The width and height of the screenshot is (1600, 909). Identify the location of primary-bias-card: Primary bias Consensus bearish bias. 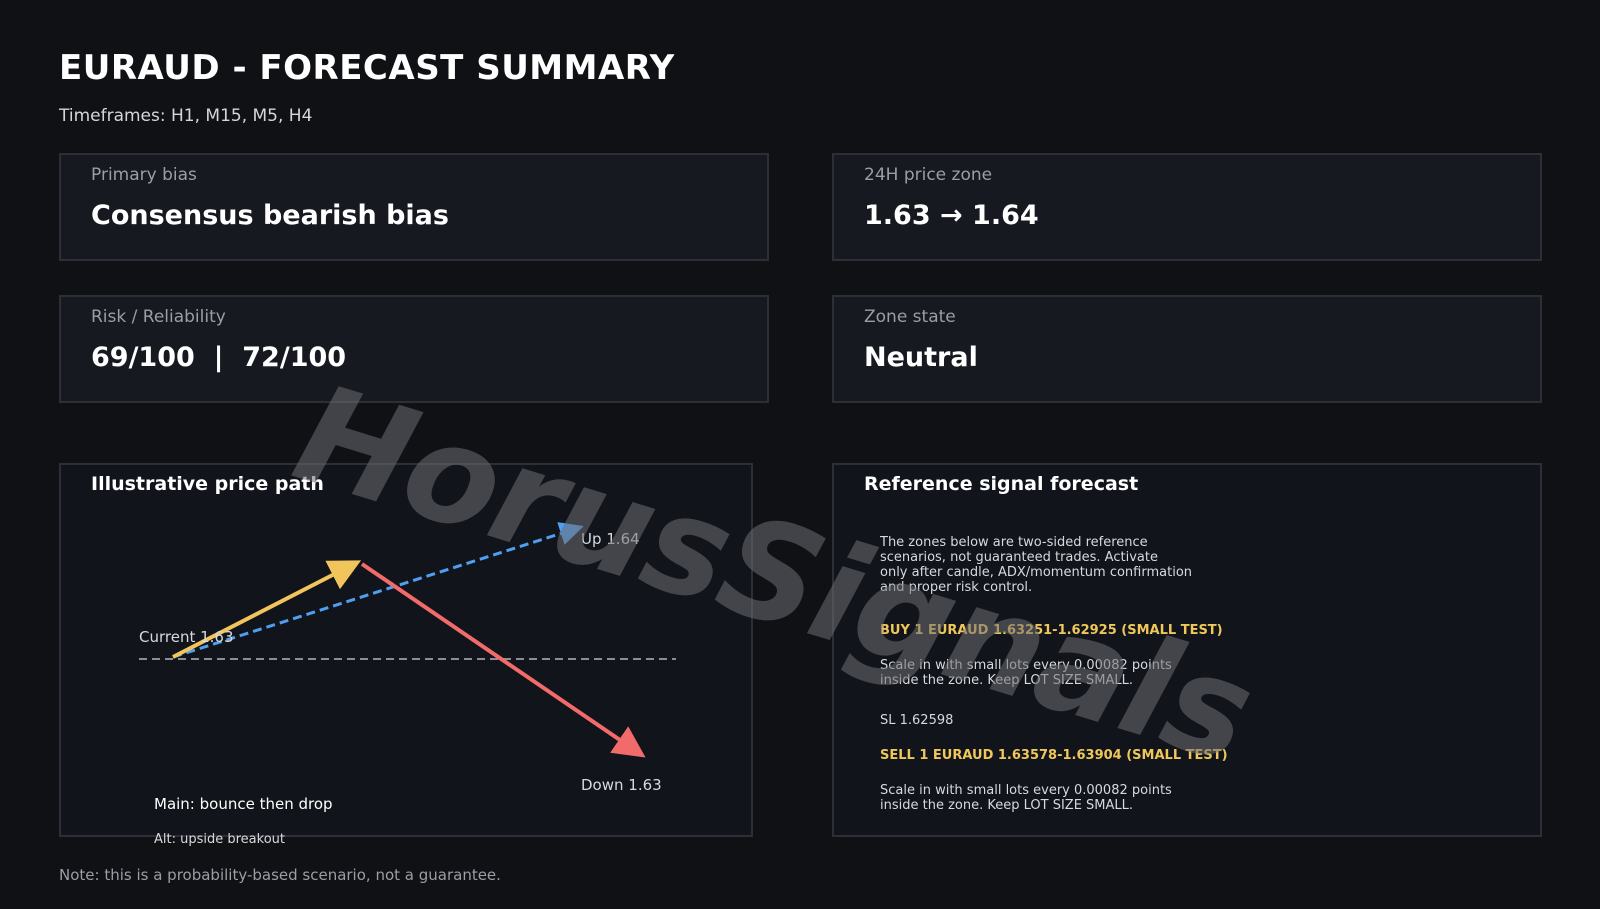
(414, 207).